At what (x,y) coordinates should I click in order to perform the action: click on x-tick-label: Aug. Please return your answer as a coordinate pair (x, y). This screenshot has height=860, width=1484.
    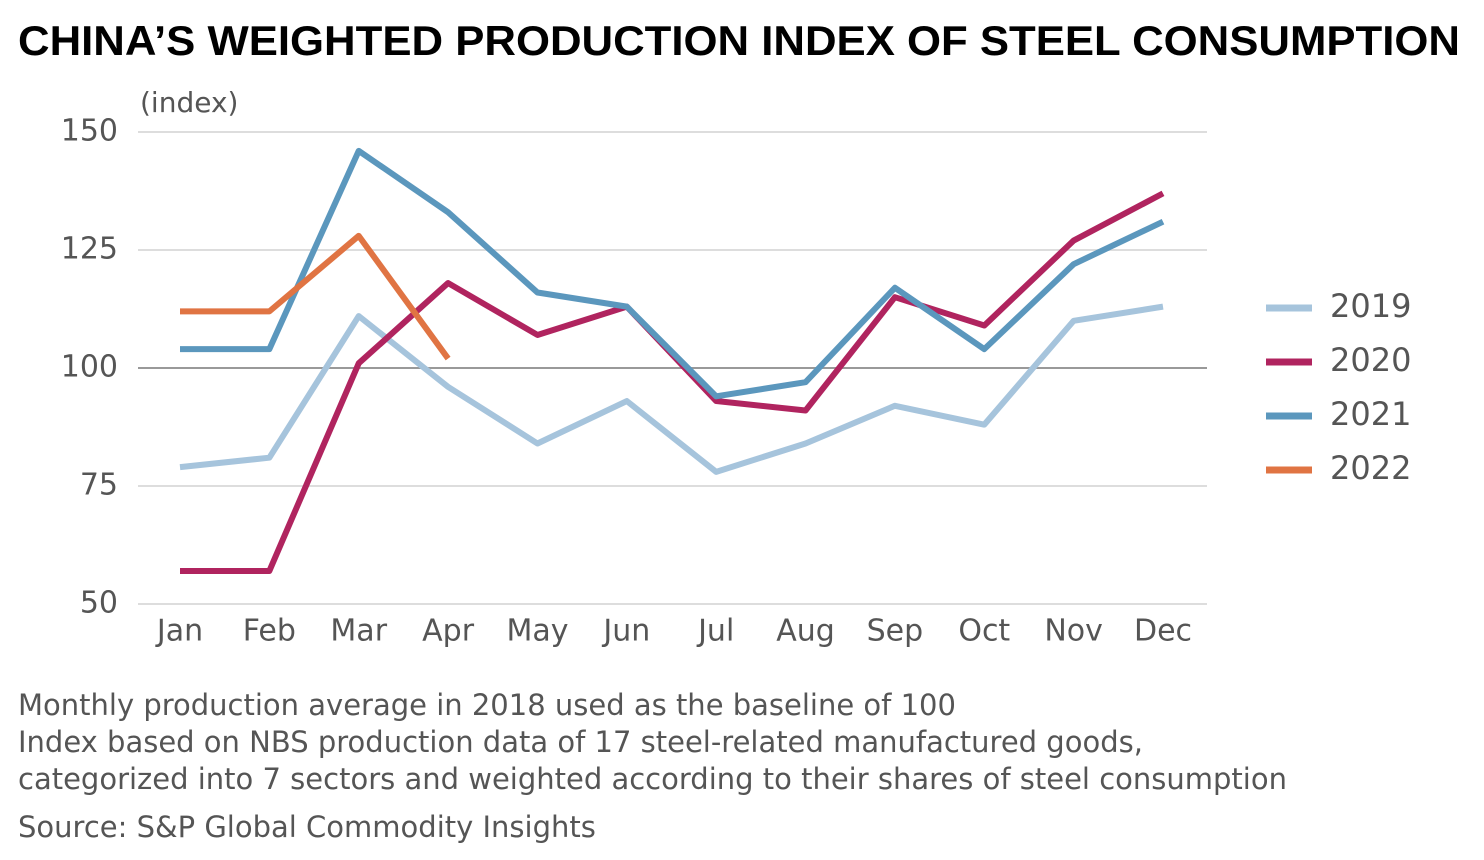
    Looking at the image, I should click on (805, 631).